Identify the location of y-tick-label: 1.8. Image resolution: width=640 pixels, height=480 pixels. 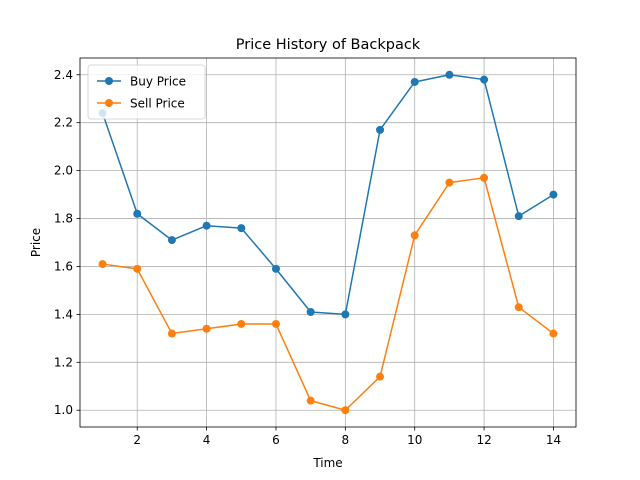
(63, 219).